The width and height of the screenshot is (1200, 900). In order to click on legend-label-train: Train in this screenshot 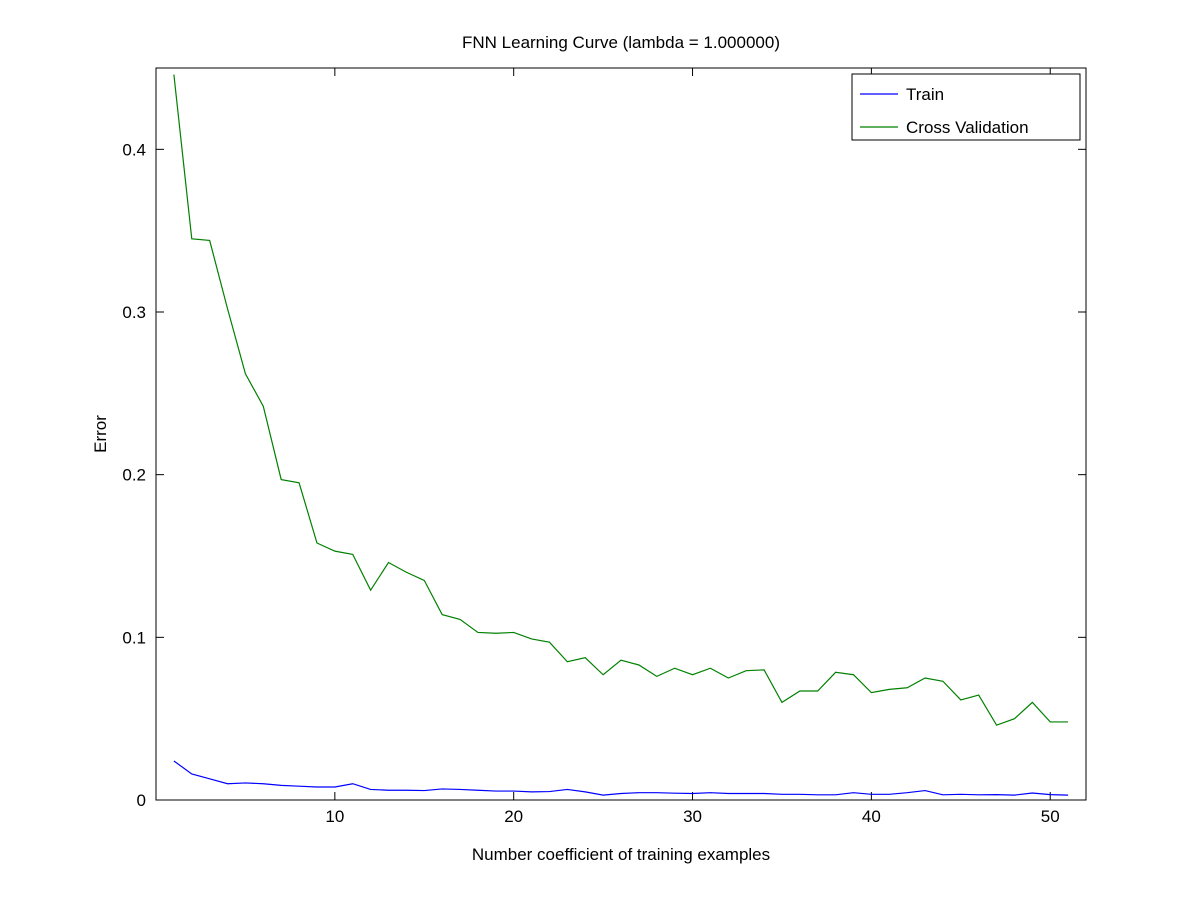, I will do `click(925, 94)`.